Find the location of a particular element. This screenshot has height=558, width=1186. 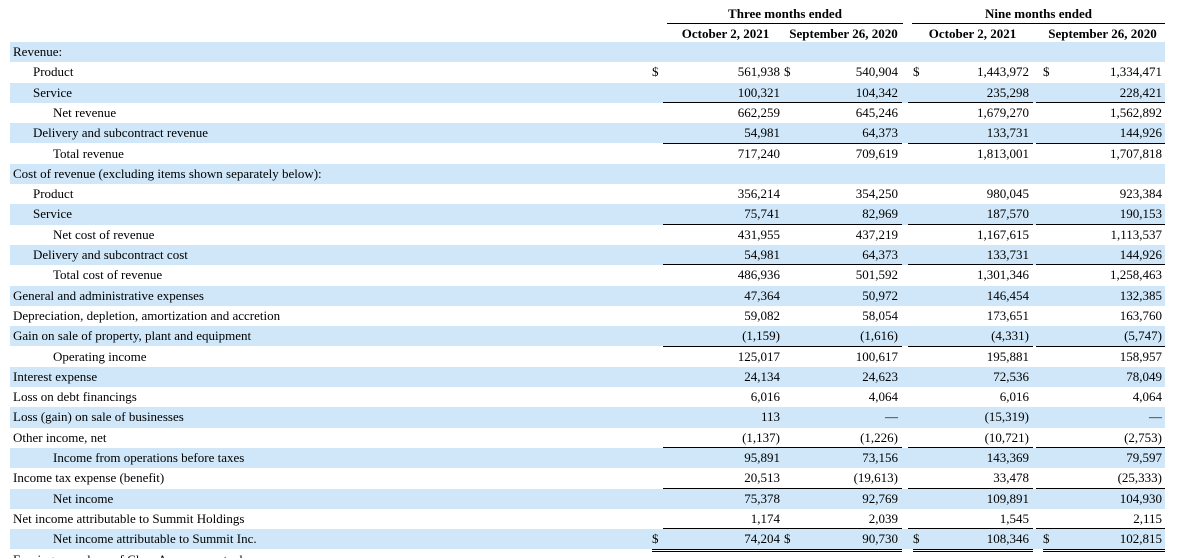

cell-value: 33,478 is located at coordinates (1011, 478).